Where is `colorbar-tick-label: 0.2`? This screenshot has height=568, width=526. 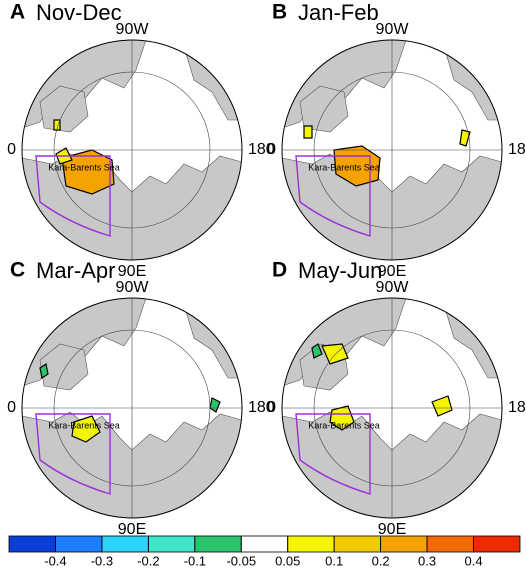 colorbar-tick-label: 0.2 is located at coordinates (381, 560).